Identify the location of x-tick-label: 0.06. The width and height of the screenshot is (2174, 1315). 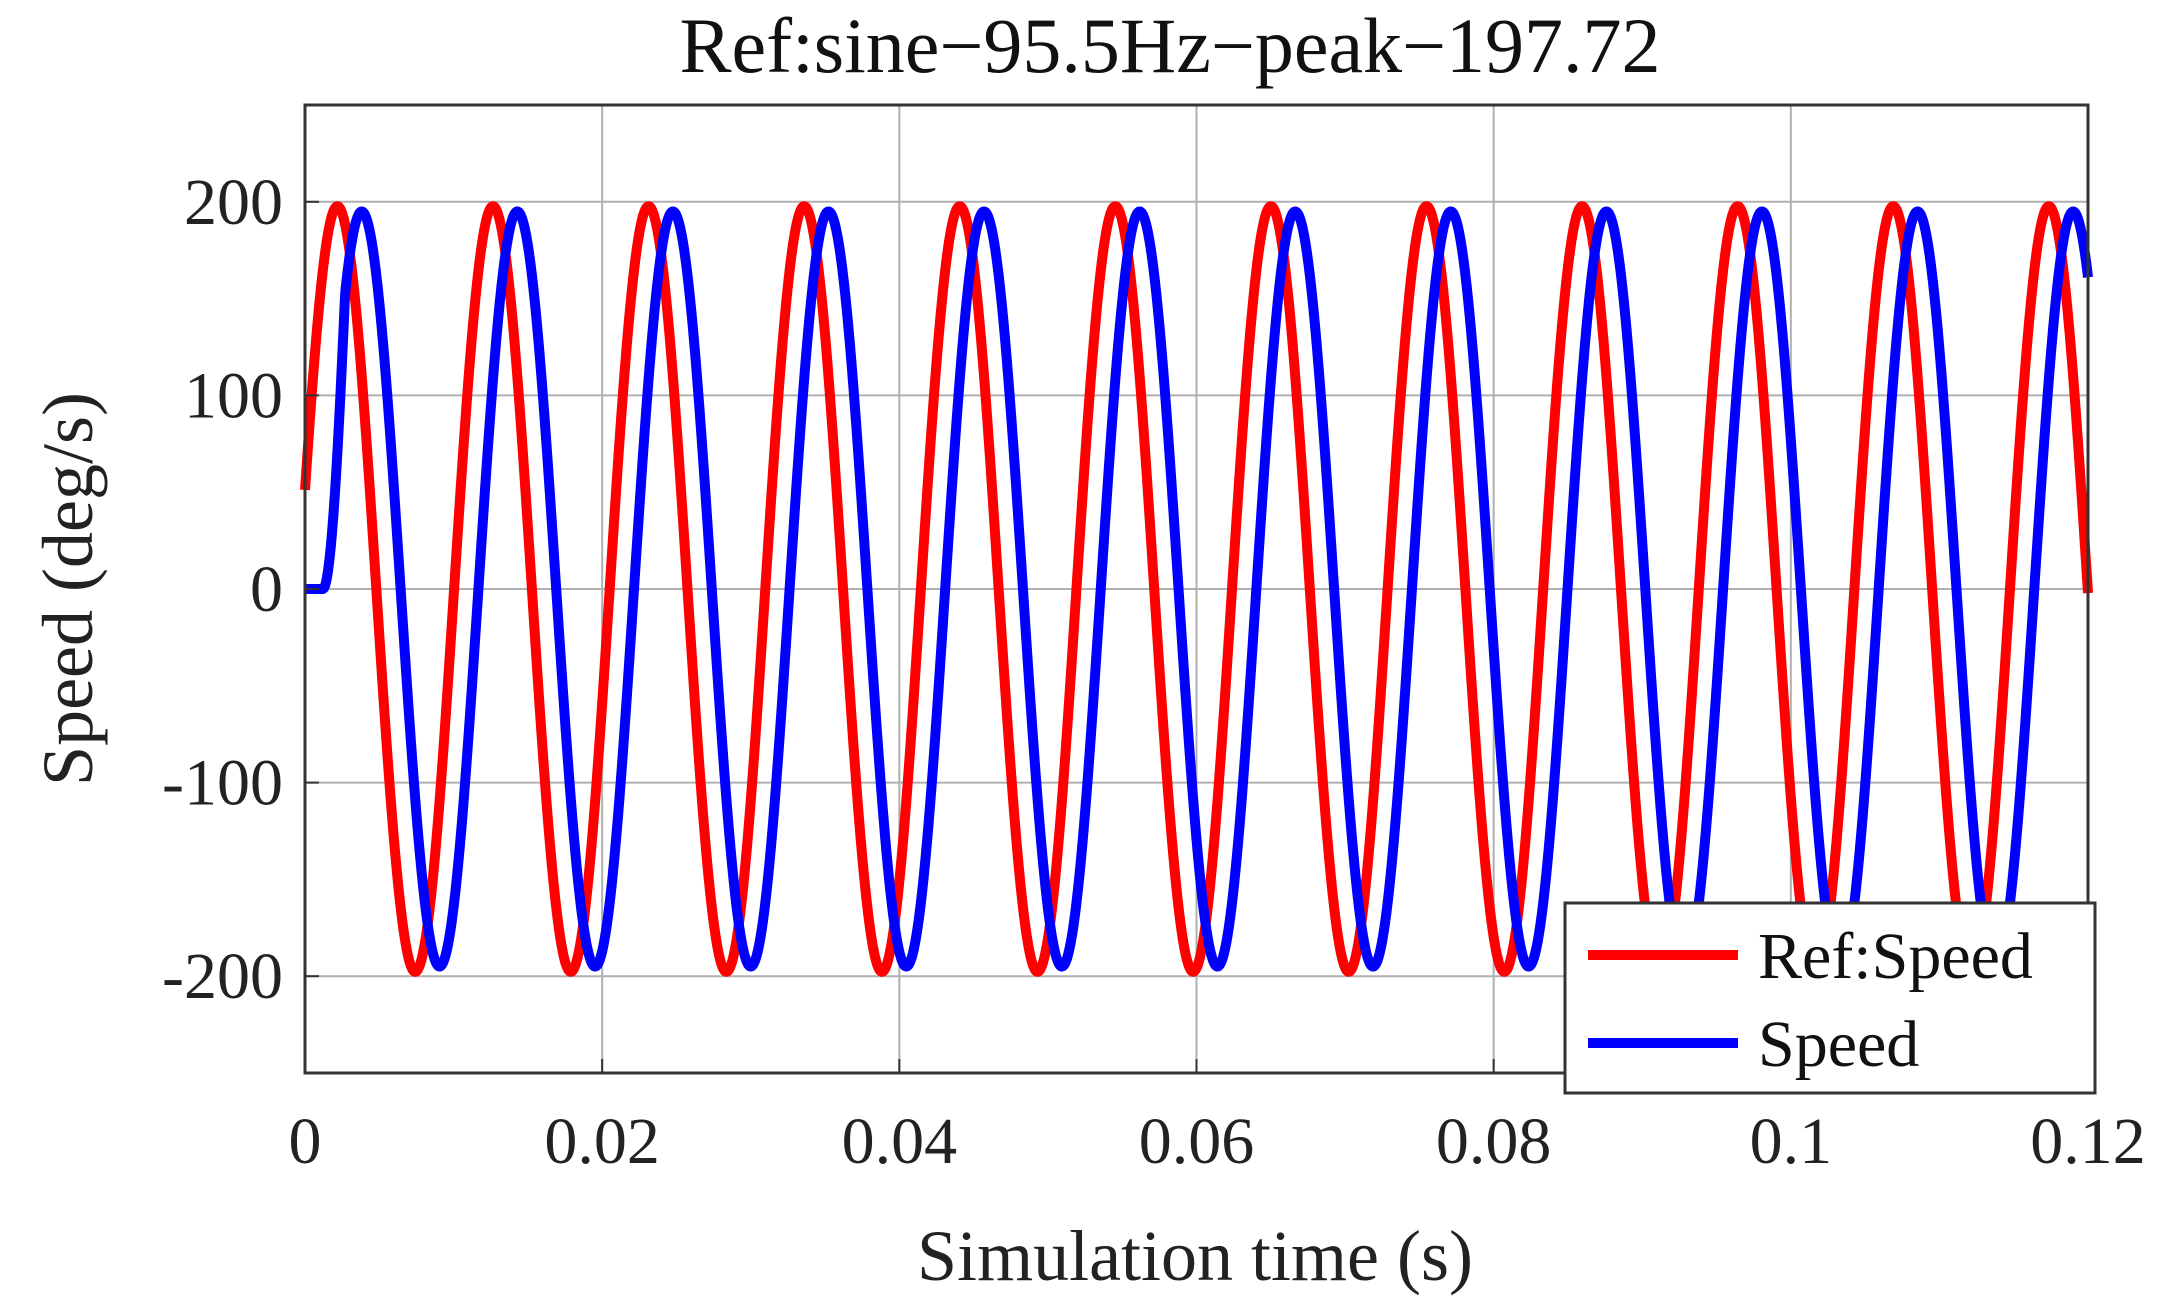
(1197, 1141).